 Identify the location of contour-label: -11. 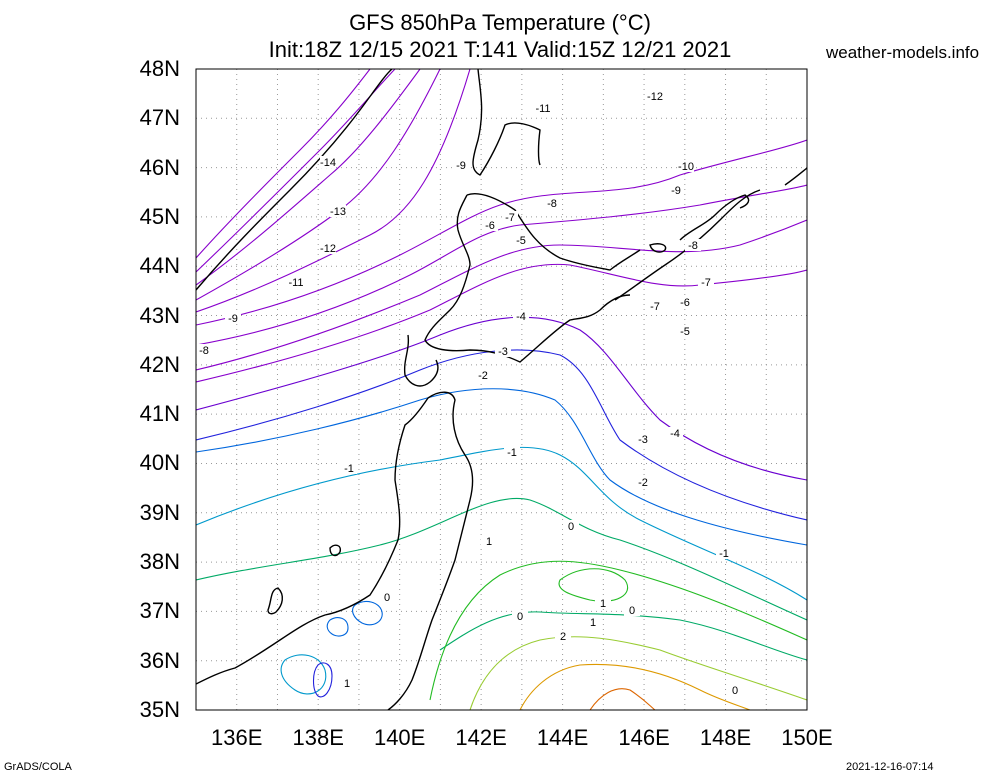
(542, 109).